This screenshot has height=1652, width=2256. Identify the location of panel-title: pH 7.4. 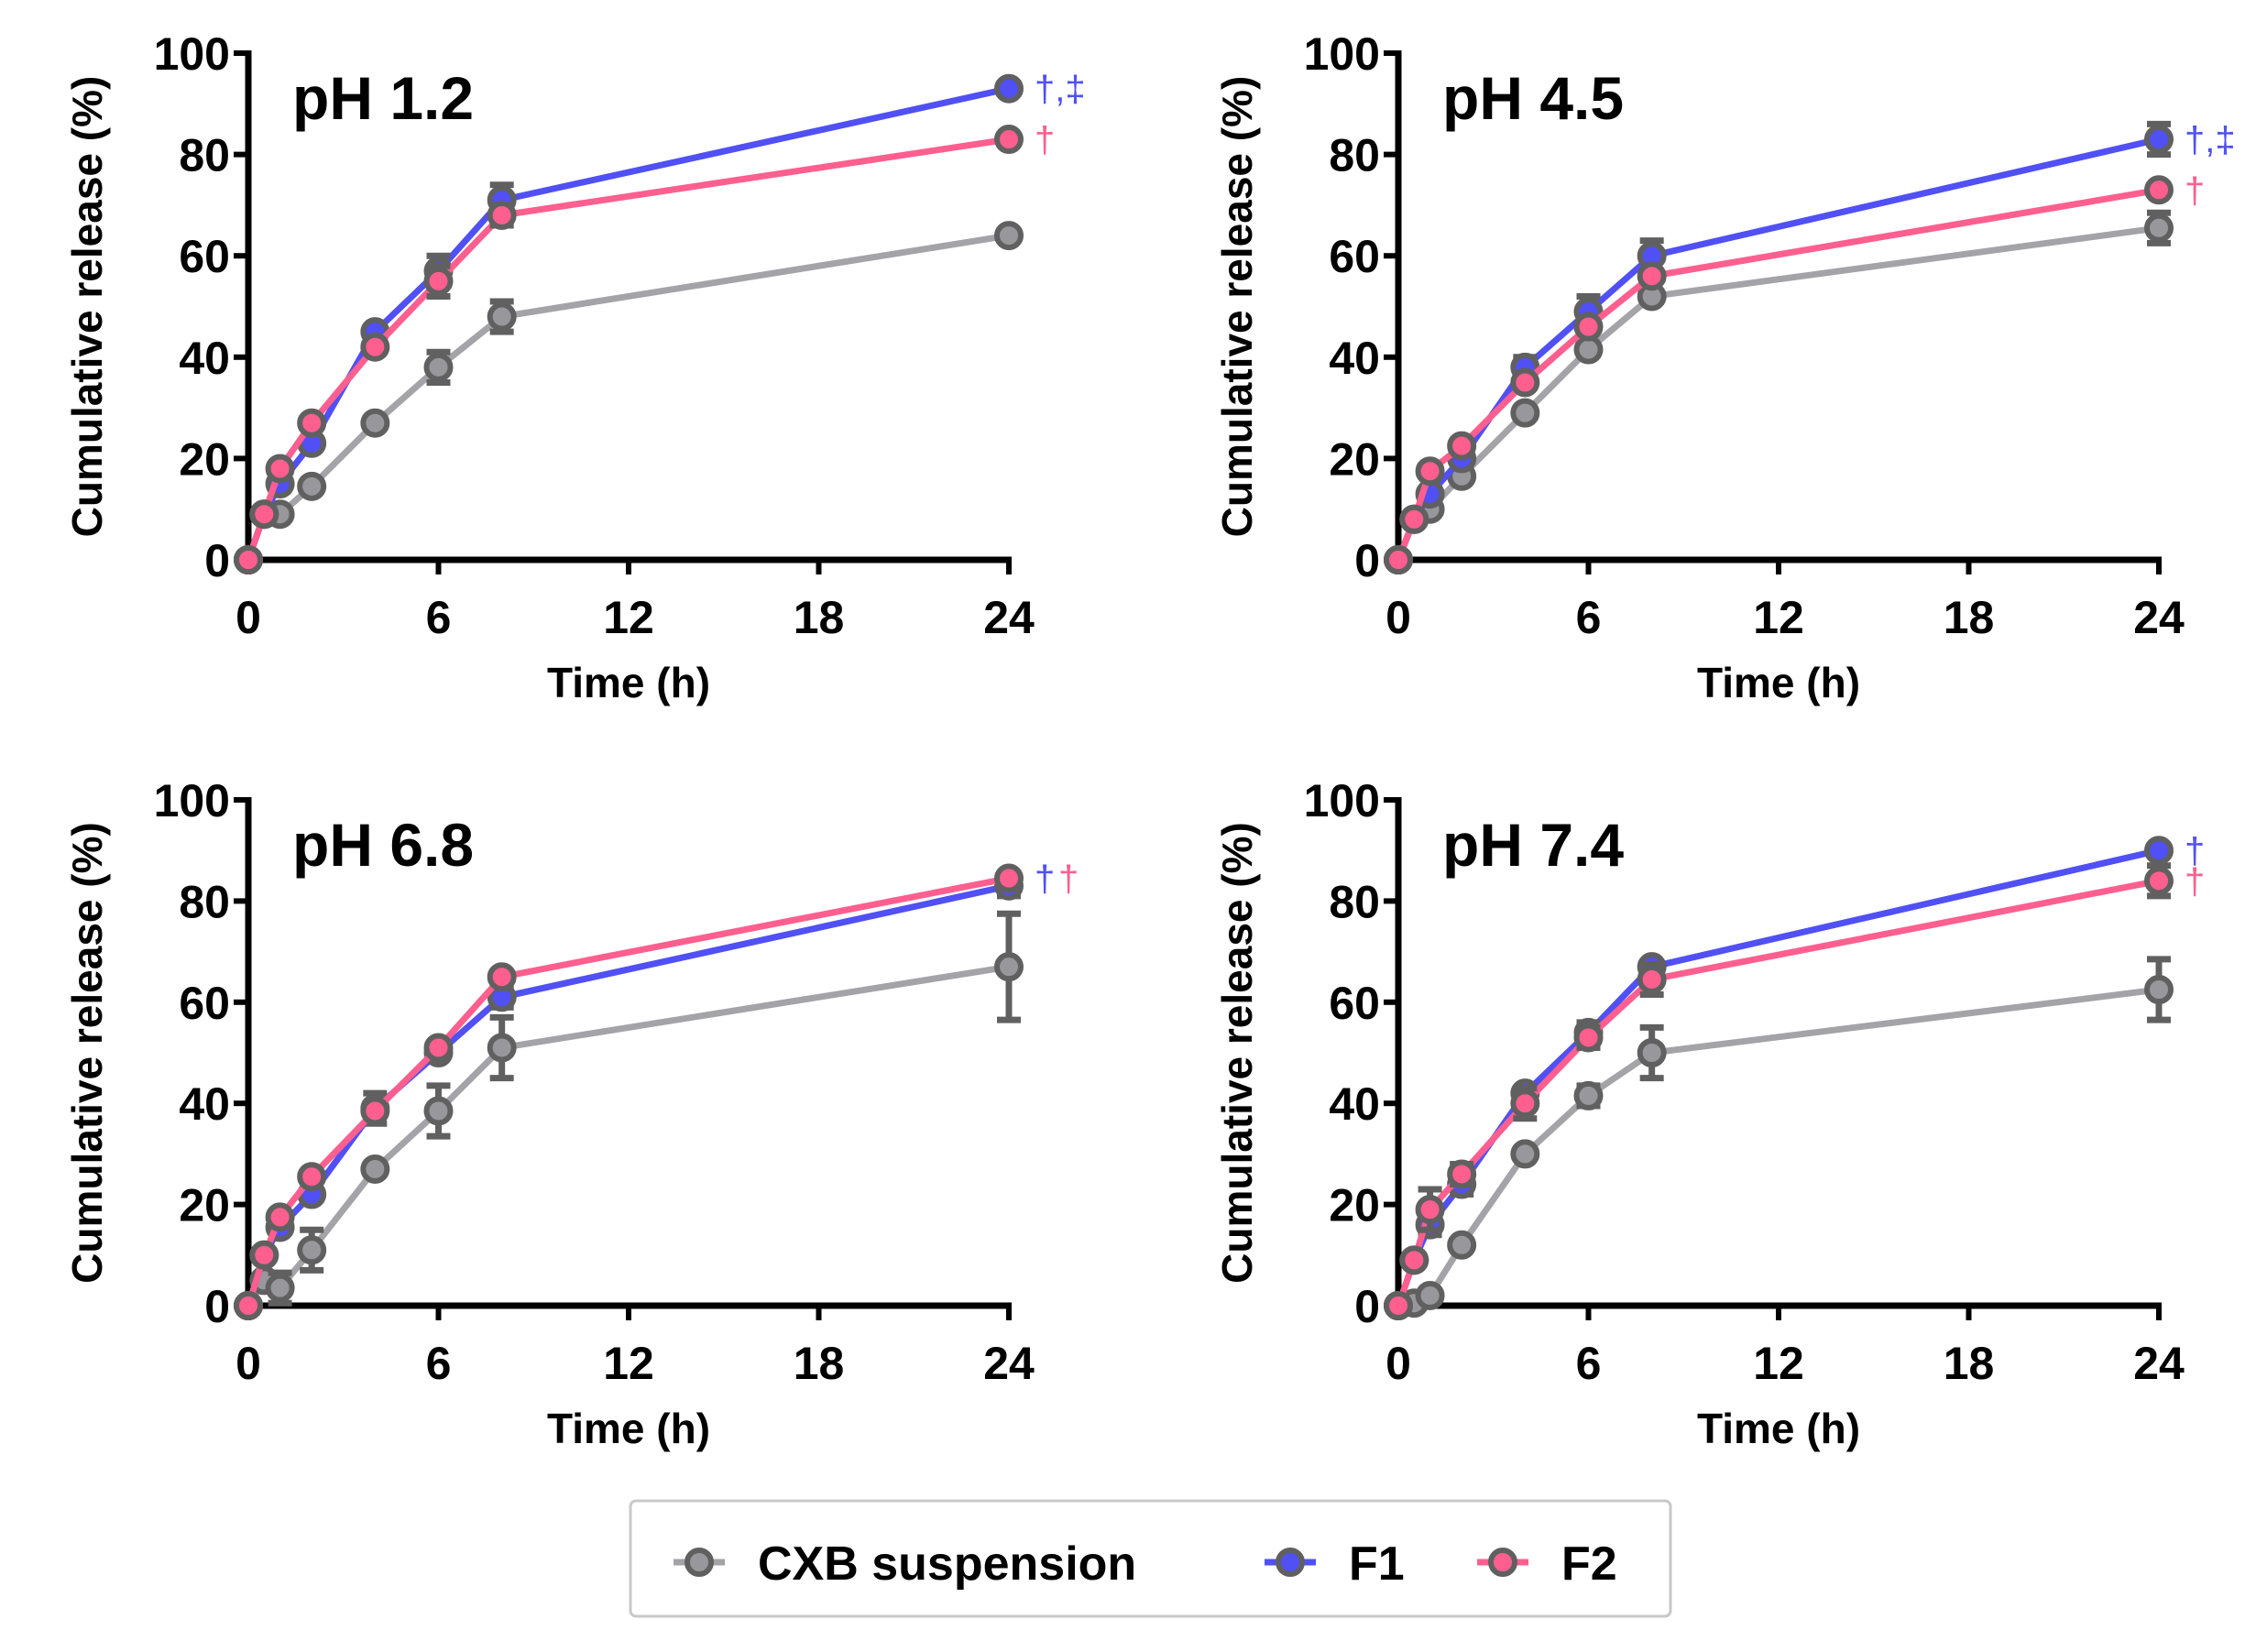
(1533, 845).